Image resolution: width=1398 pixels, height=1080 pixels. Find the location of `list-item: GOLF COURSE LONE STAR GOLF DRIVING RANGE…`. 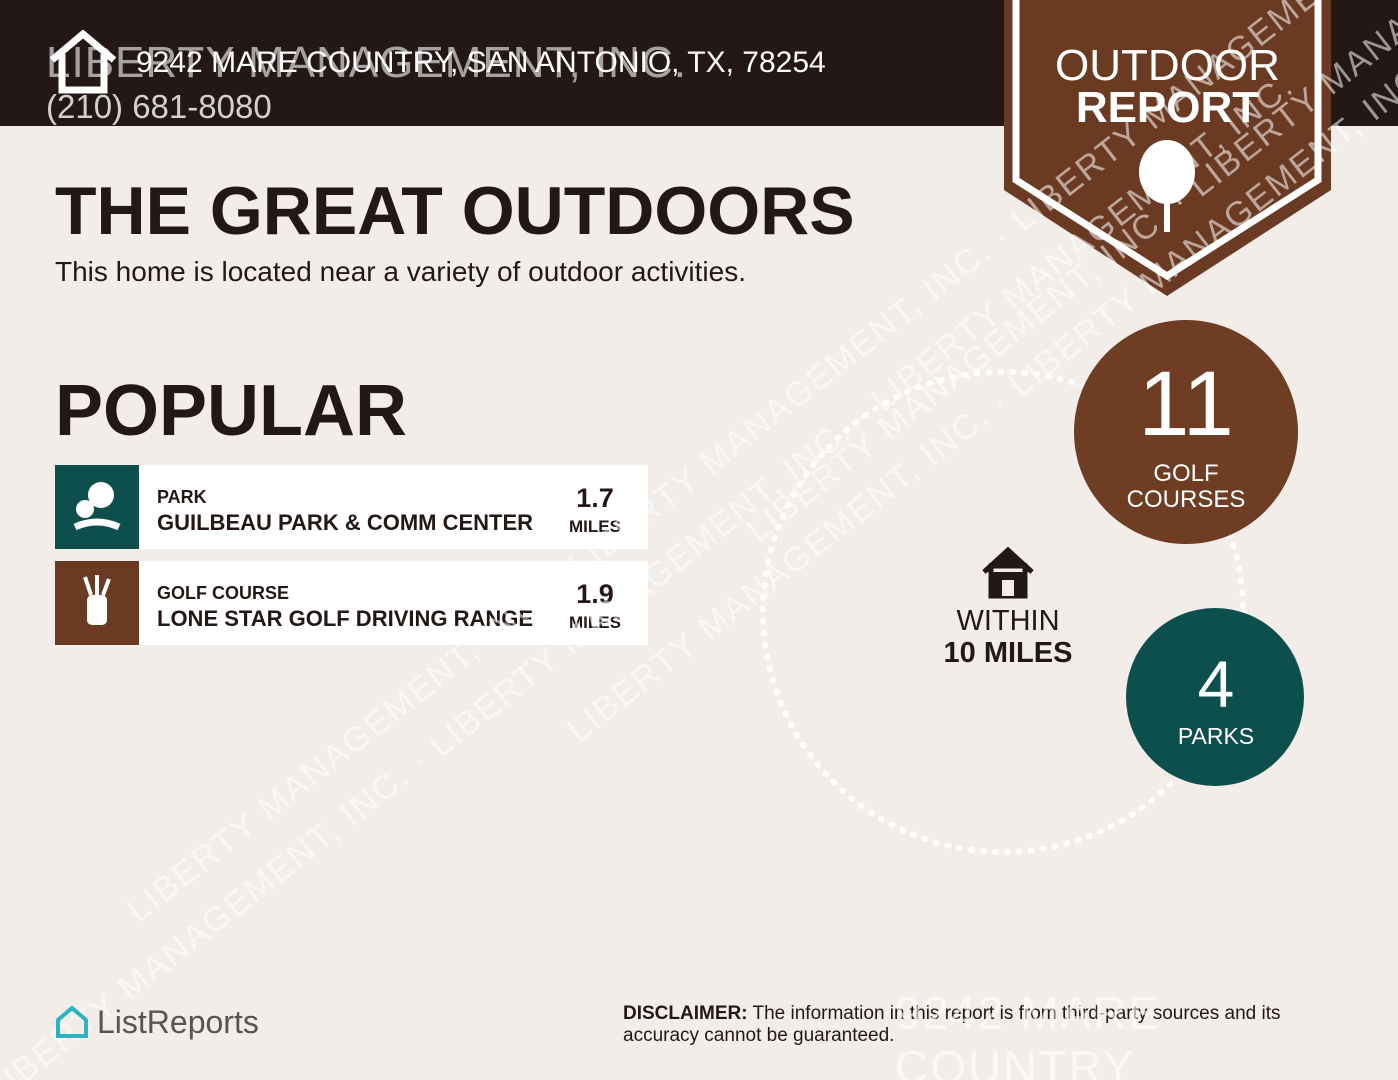

list-item: GOLF COURSE LONE STAR GOLF DRIVING RANGE… is located at coordinates (351, 603).